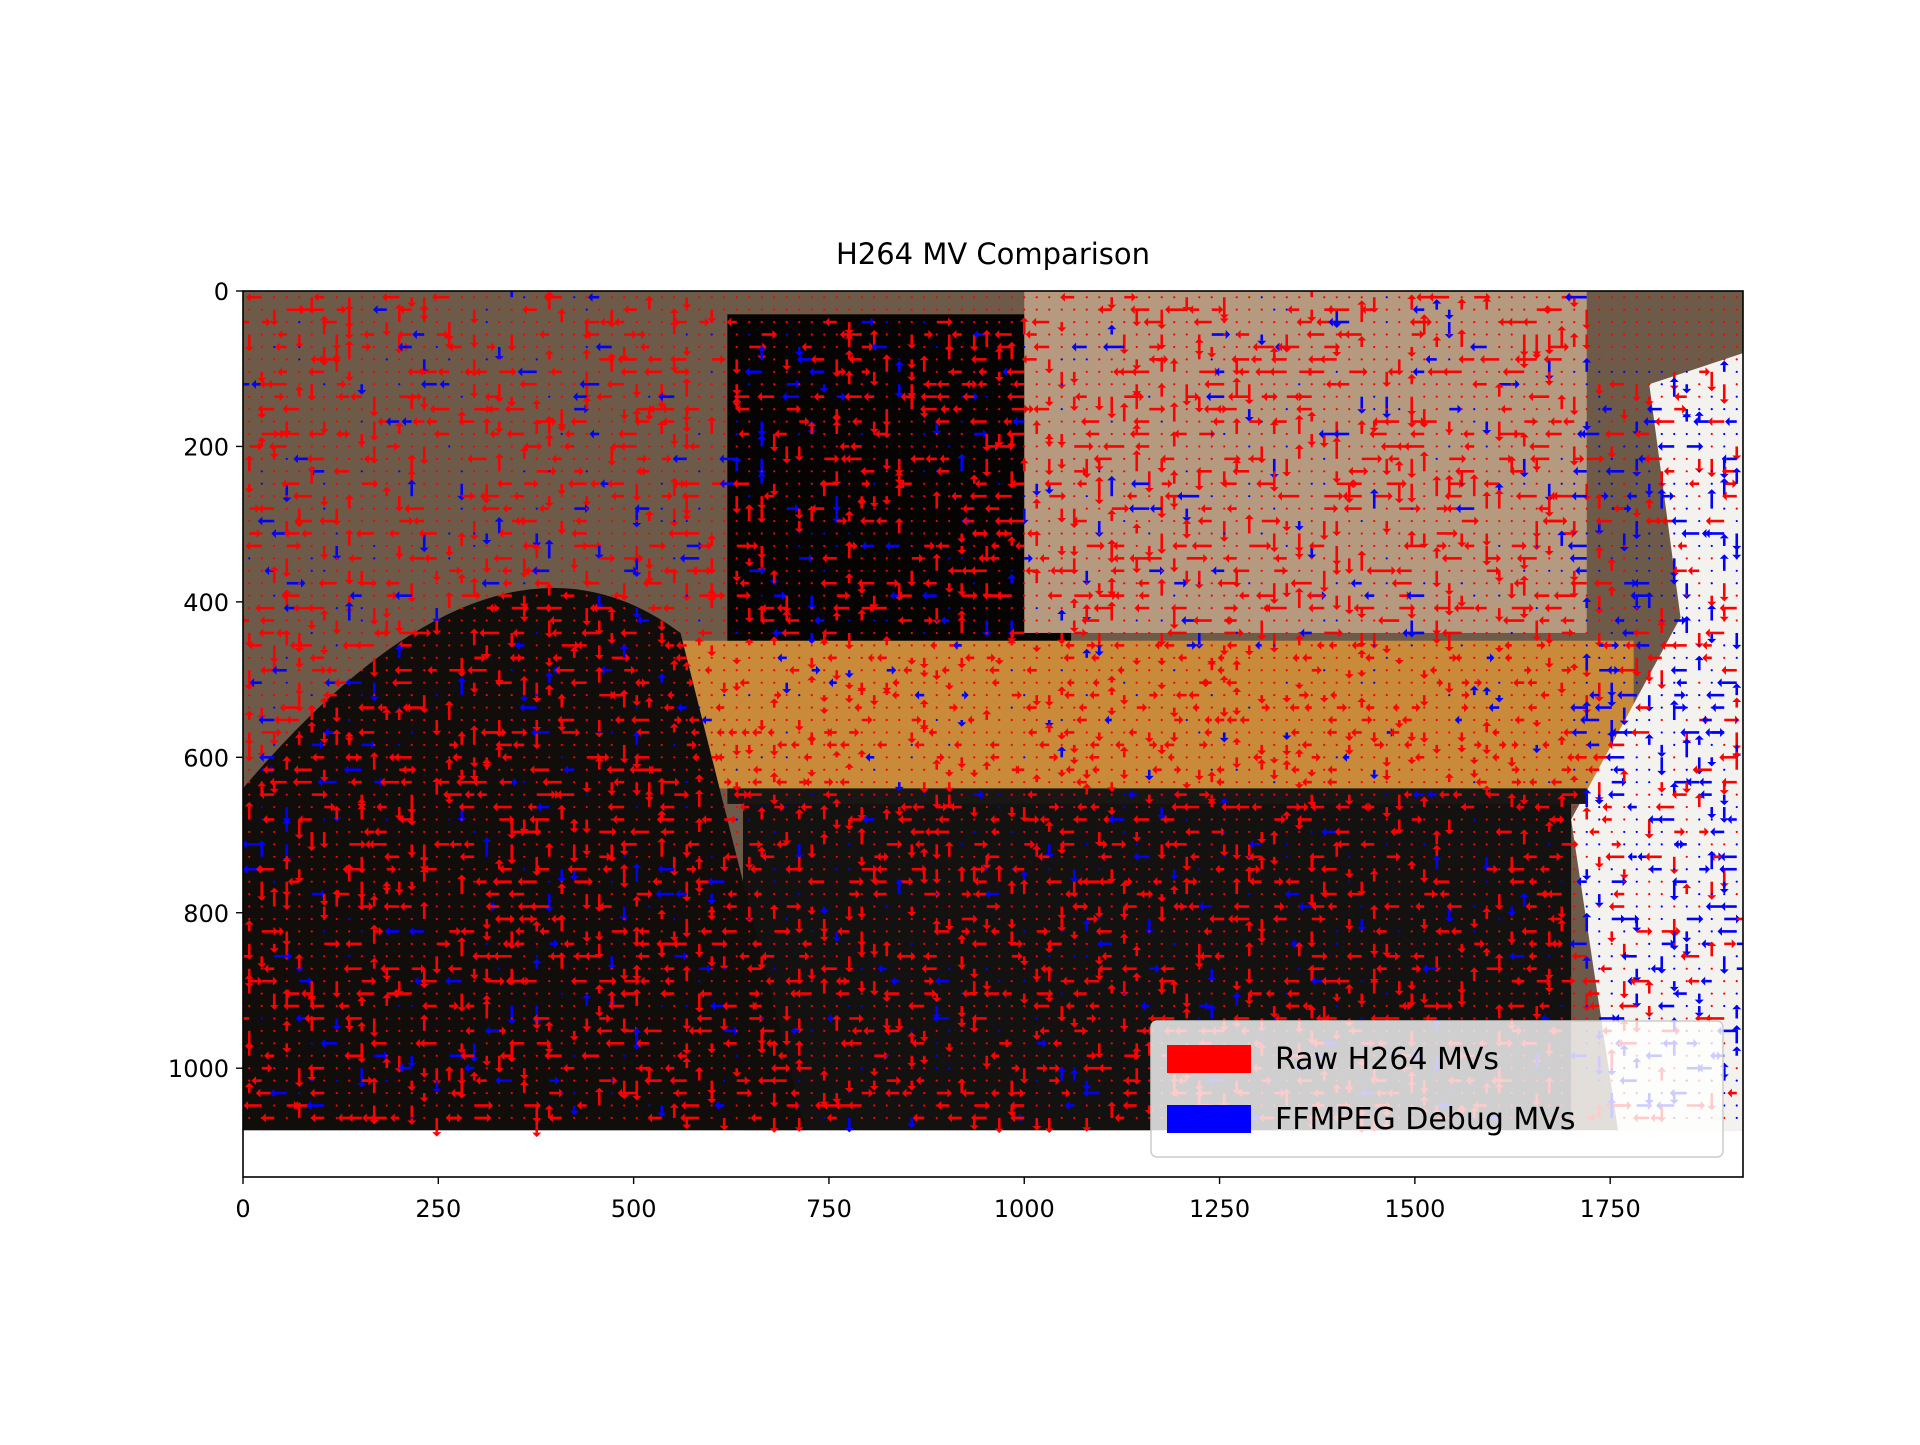  Describe the element at coordinates (1149, 715) in the screenshot. I see `bg-region-desk-top` at that location.